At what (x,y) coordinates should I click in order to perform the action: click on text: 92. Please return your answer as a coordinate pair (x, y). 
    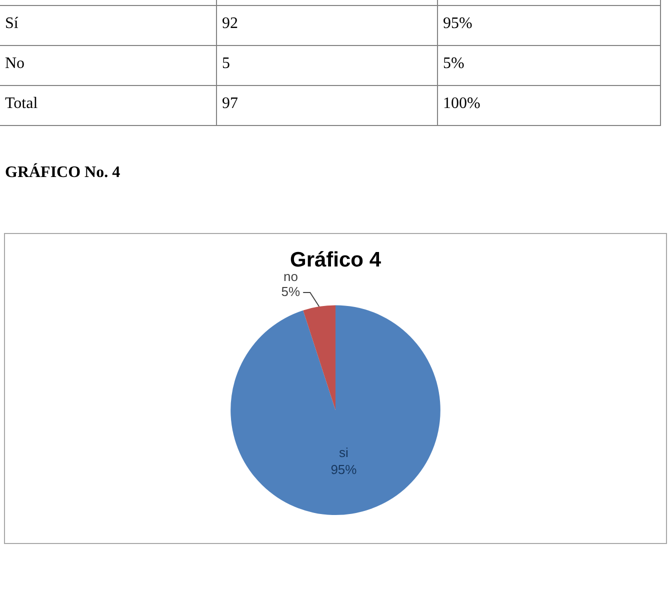
    Looking at the image, I should click on (230, 23).